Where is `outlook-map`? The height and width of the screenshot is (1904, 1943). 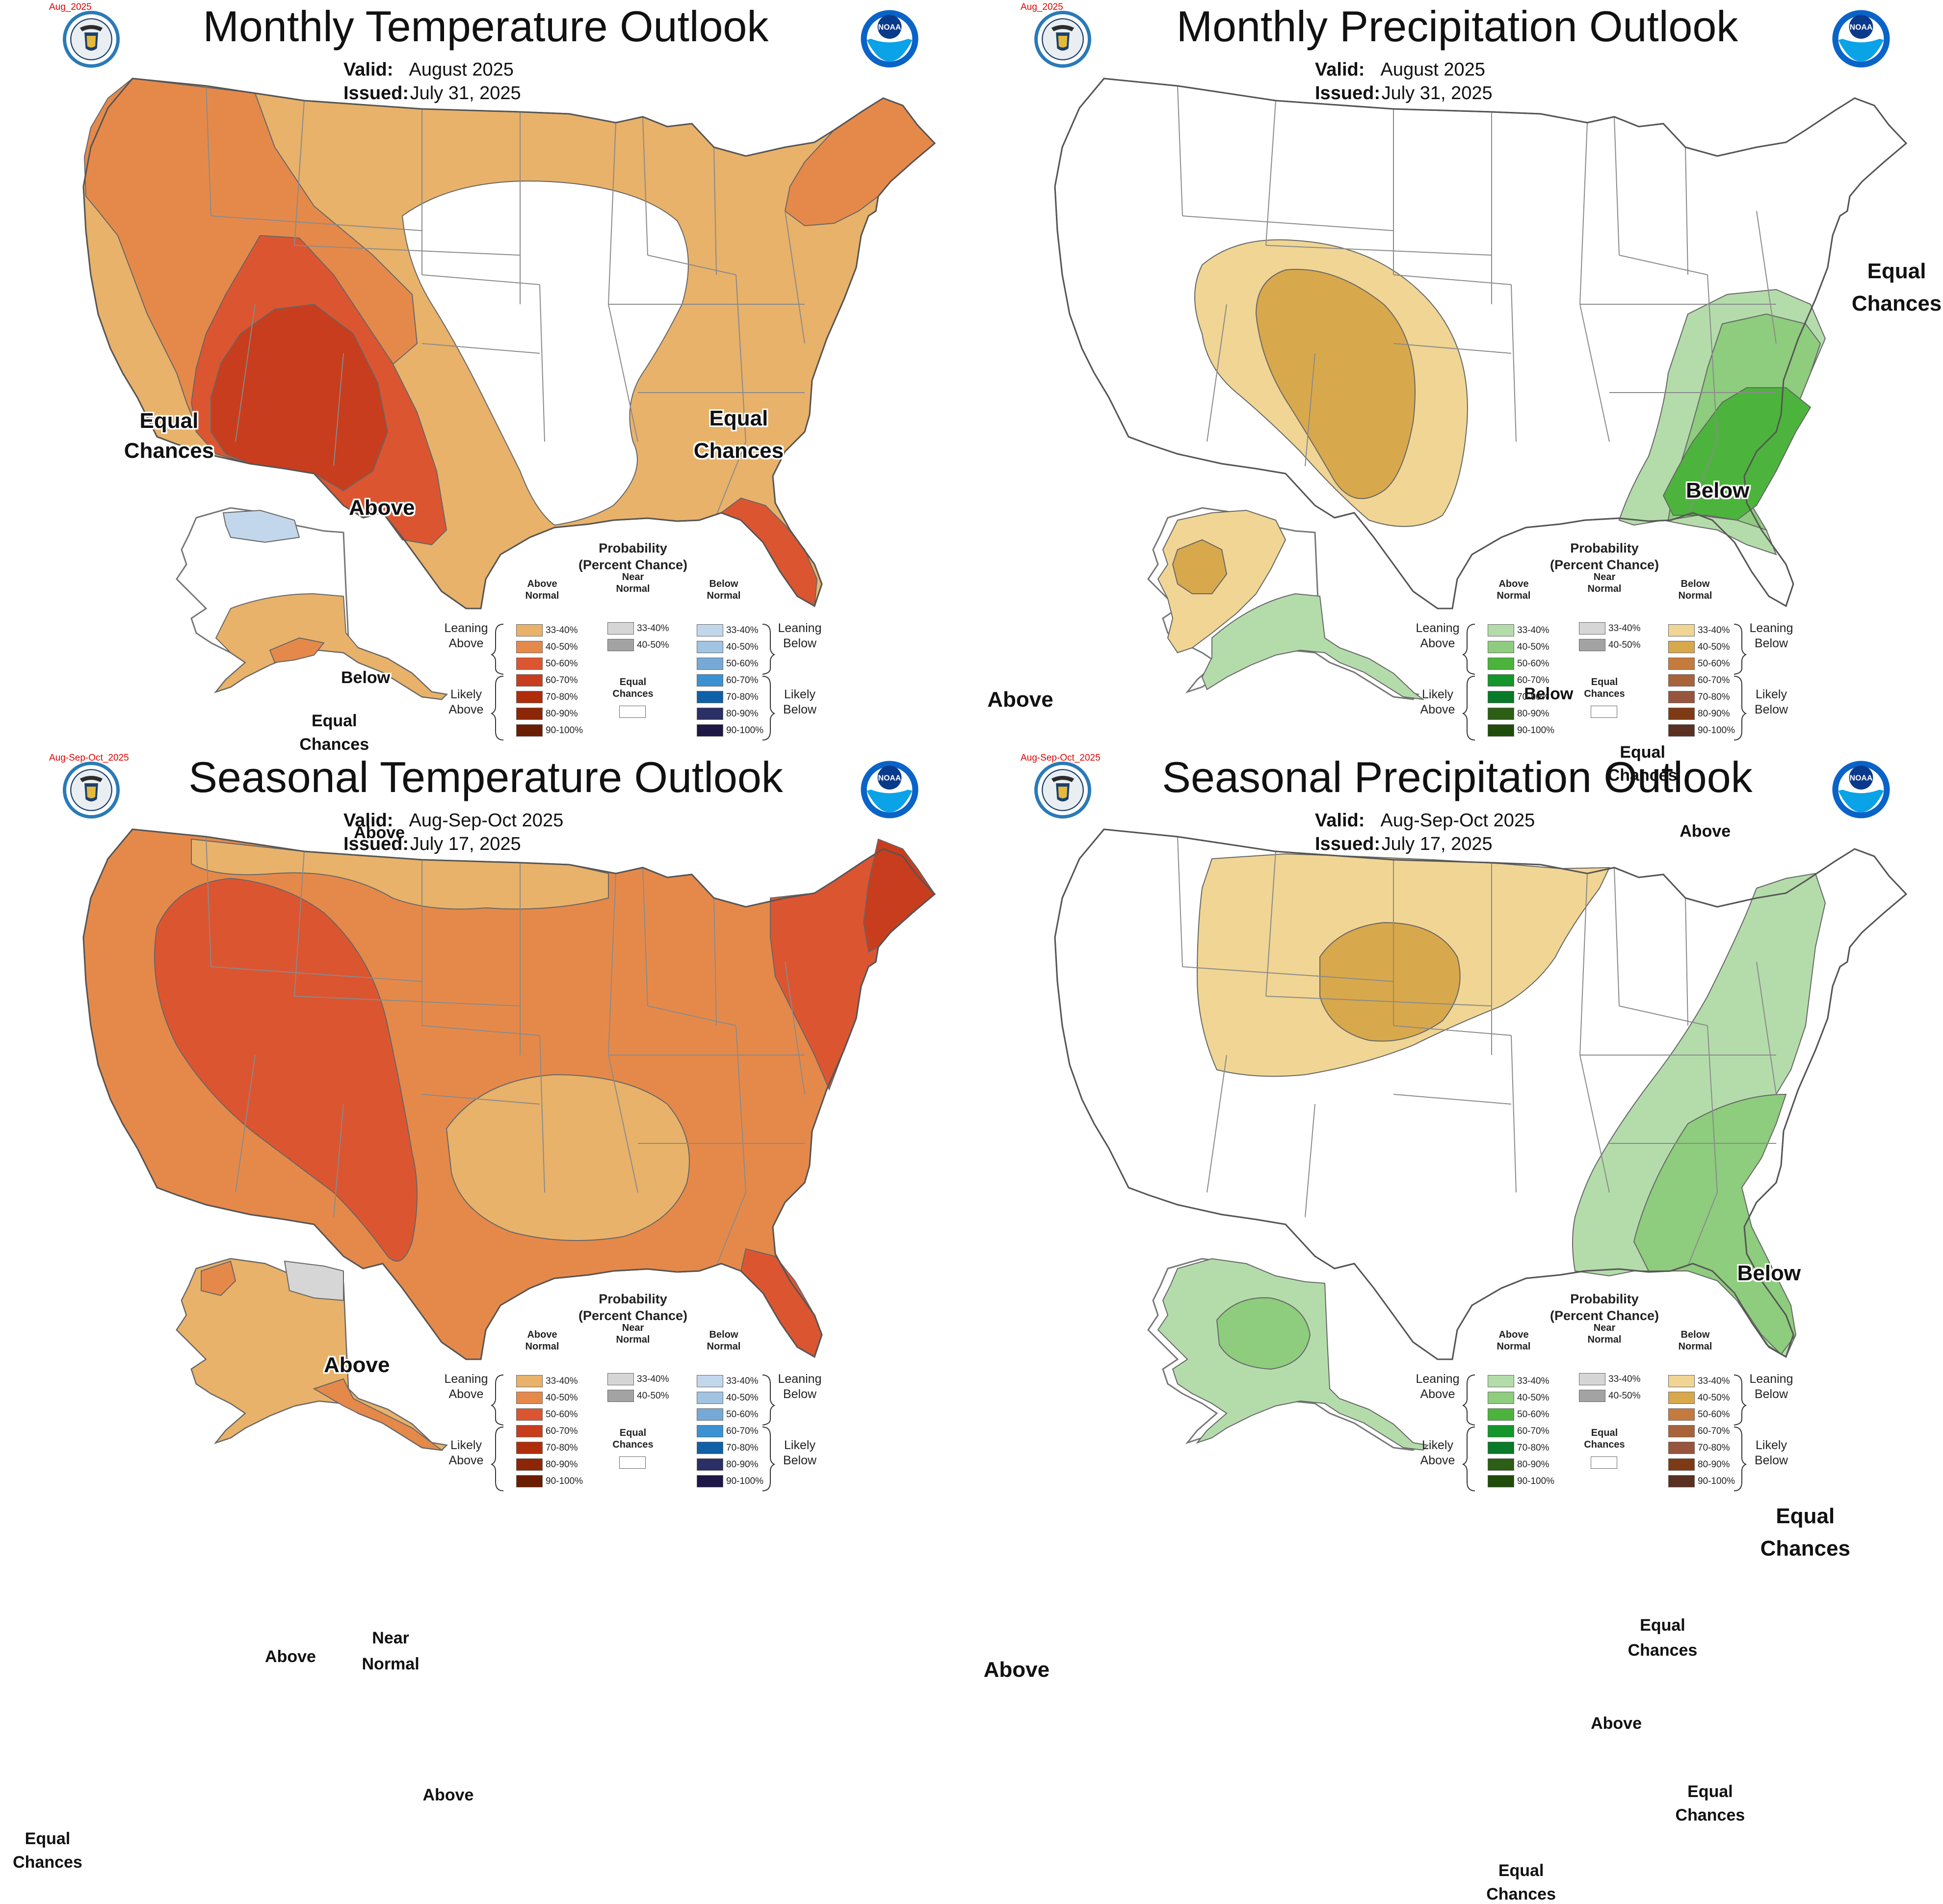 outlook-map is located at coordinates (509, 389).